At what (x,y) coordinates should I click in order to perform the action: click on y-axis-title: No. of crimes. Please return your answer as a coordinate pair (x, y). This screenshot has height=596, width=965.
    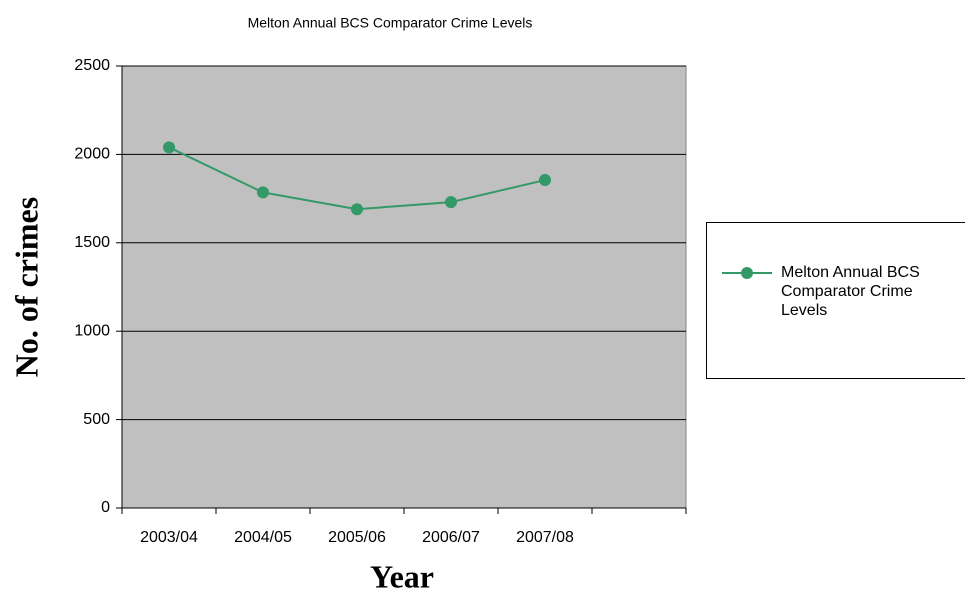
    Looking at the image, I should click on (26, 287).